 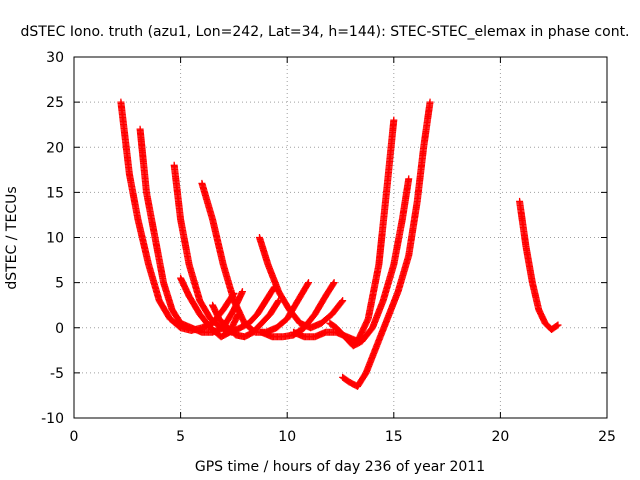 I want to click on x-tick-label: 10, so click(x=287, y=437).